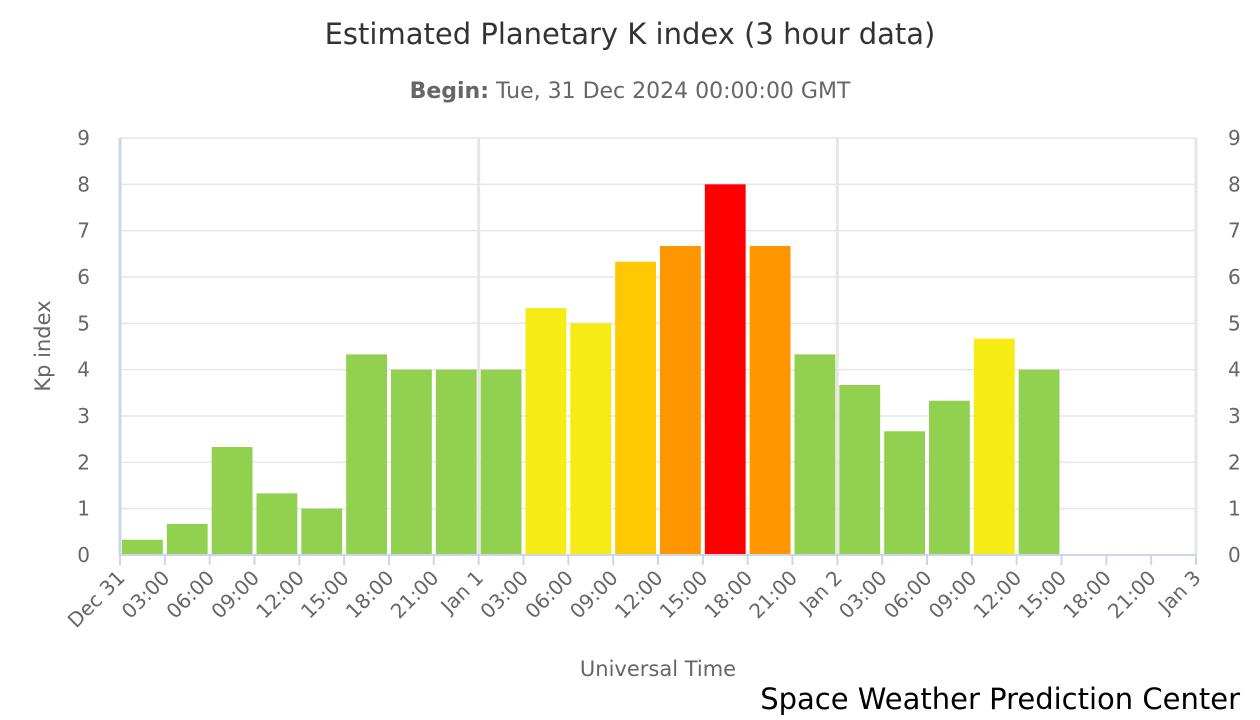  Describe the element at coordinates (1234, 138) in the screenshot. I see `y-tick-label-right: 9` at that location.